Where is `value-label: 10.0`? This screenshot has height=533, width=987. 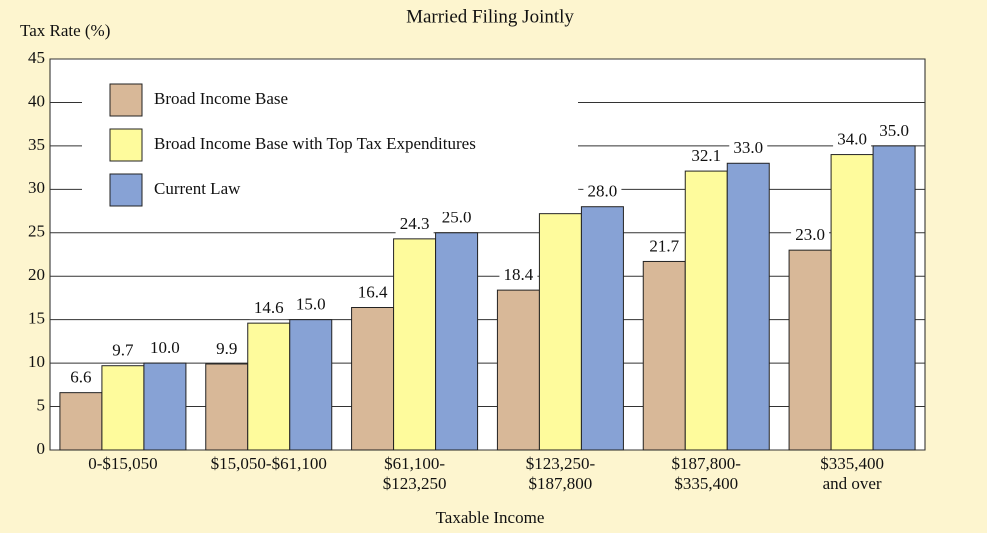 value-label: 10.0 is located at coordinates (165, 347).